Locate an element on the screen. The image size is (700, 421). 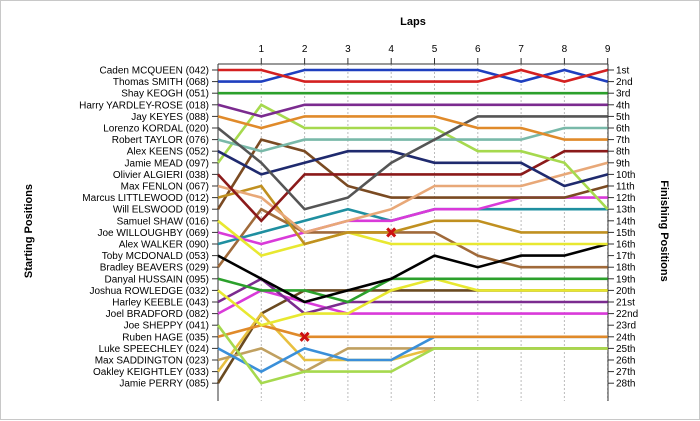
starting-driver-label: Max FENLON (067) is located at coordinates (165, 187).